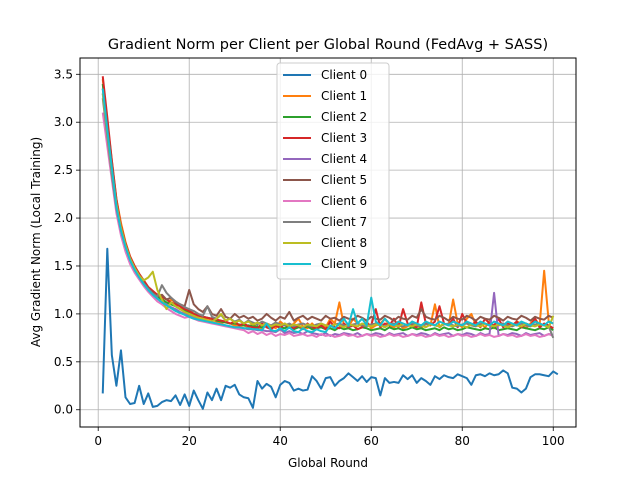 The height and width of the screenshot is (480, 640). What do you see at coordinates (371, 441) in the screenshot?
I see `x-tick-label: 60` at bounding box center [371, 441].